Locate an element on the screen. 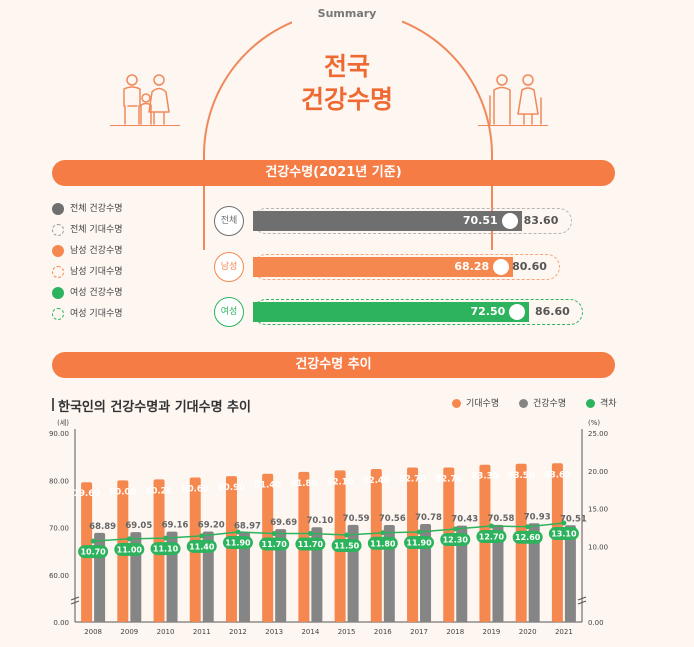  left-tick-label: 70.00 is located at coordinates (59, 529).